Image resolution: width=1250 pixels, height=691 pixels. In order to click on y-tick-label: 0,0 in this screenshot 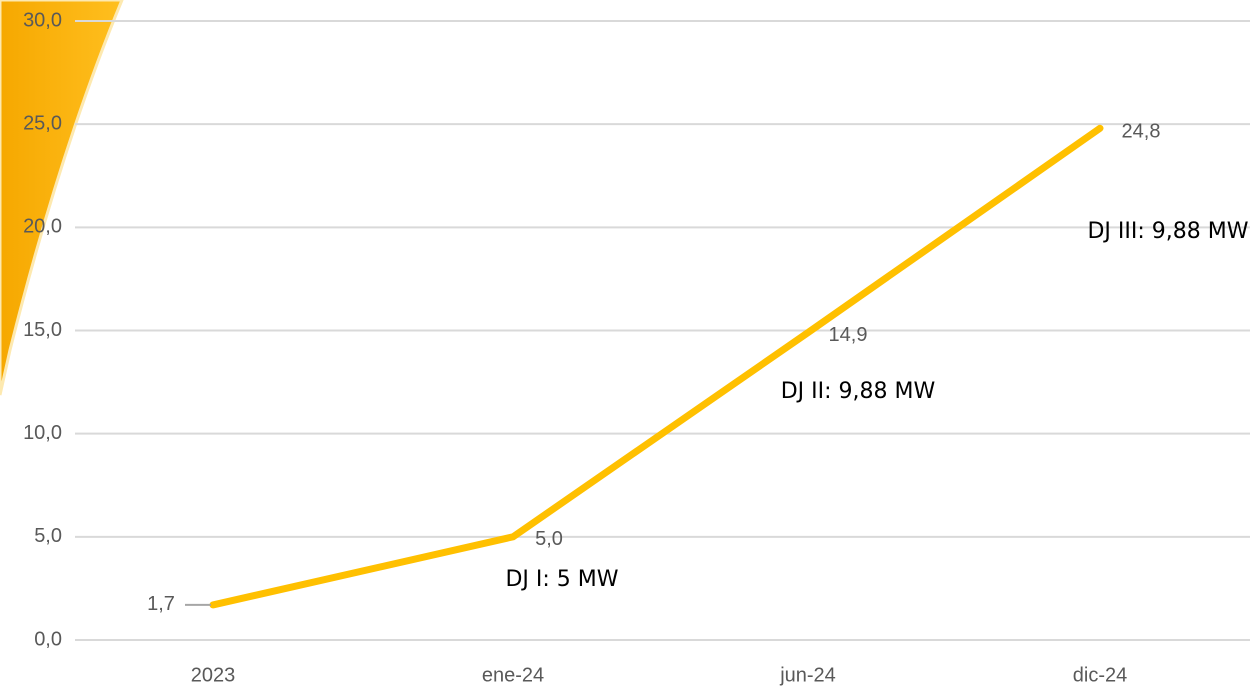, I will do `click(48, 639)`.